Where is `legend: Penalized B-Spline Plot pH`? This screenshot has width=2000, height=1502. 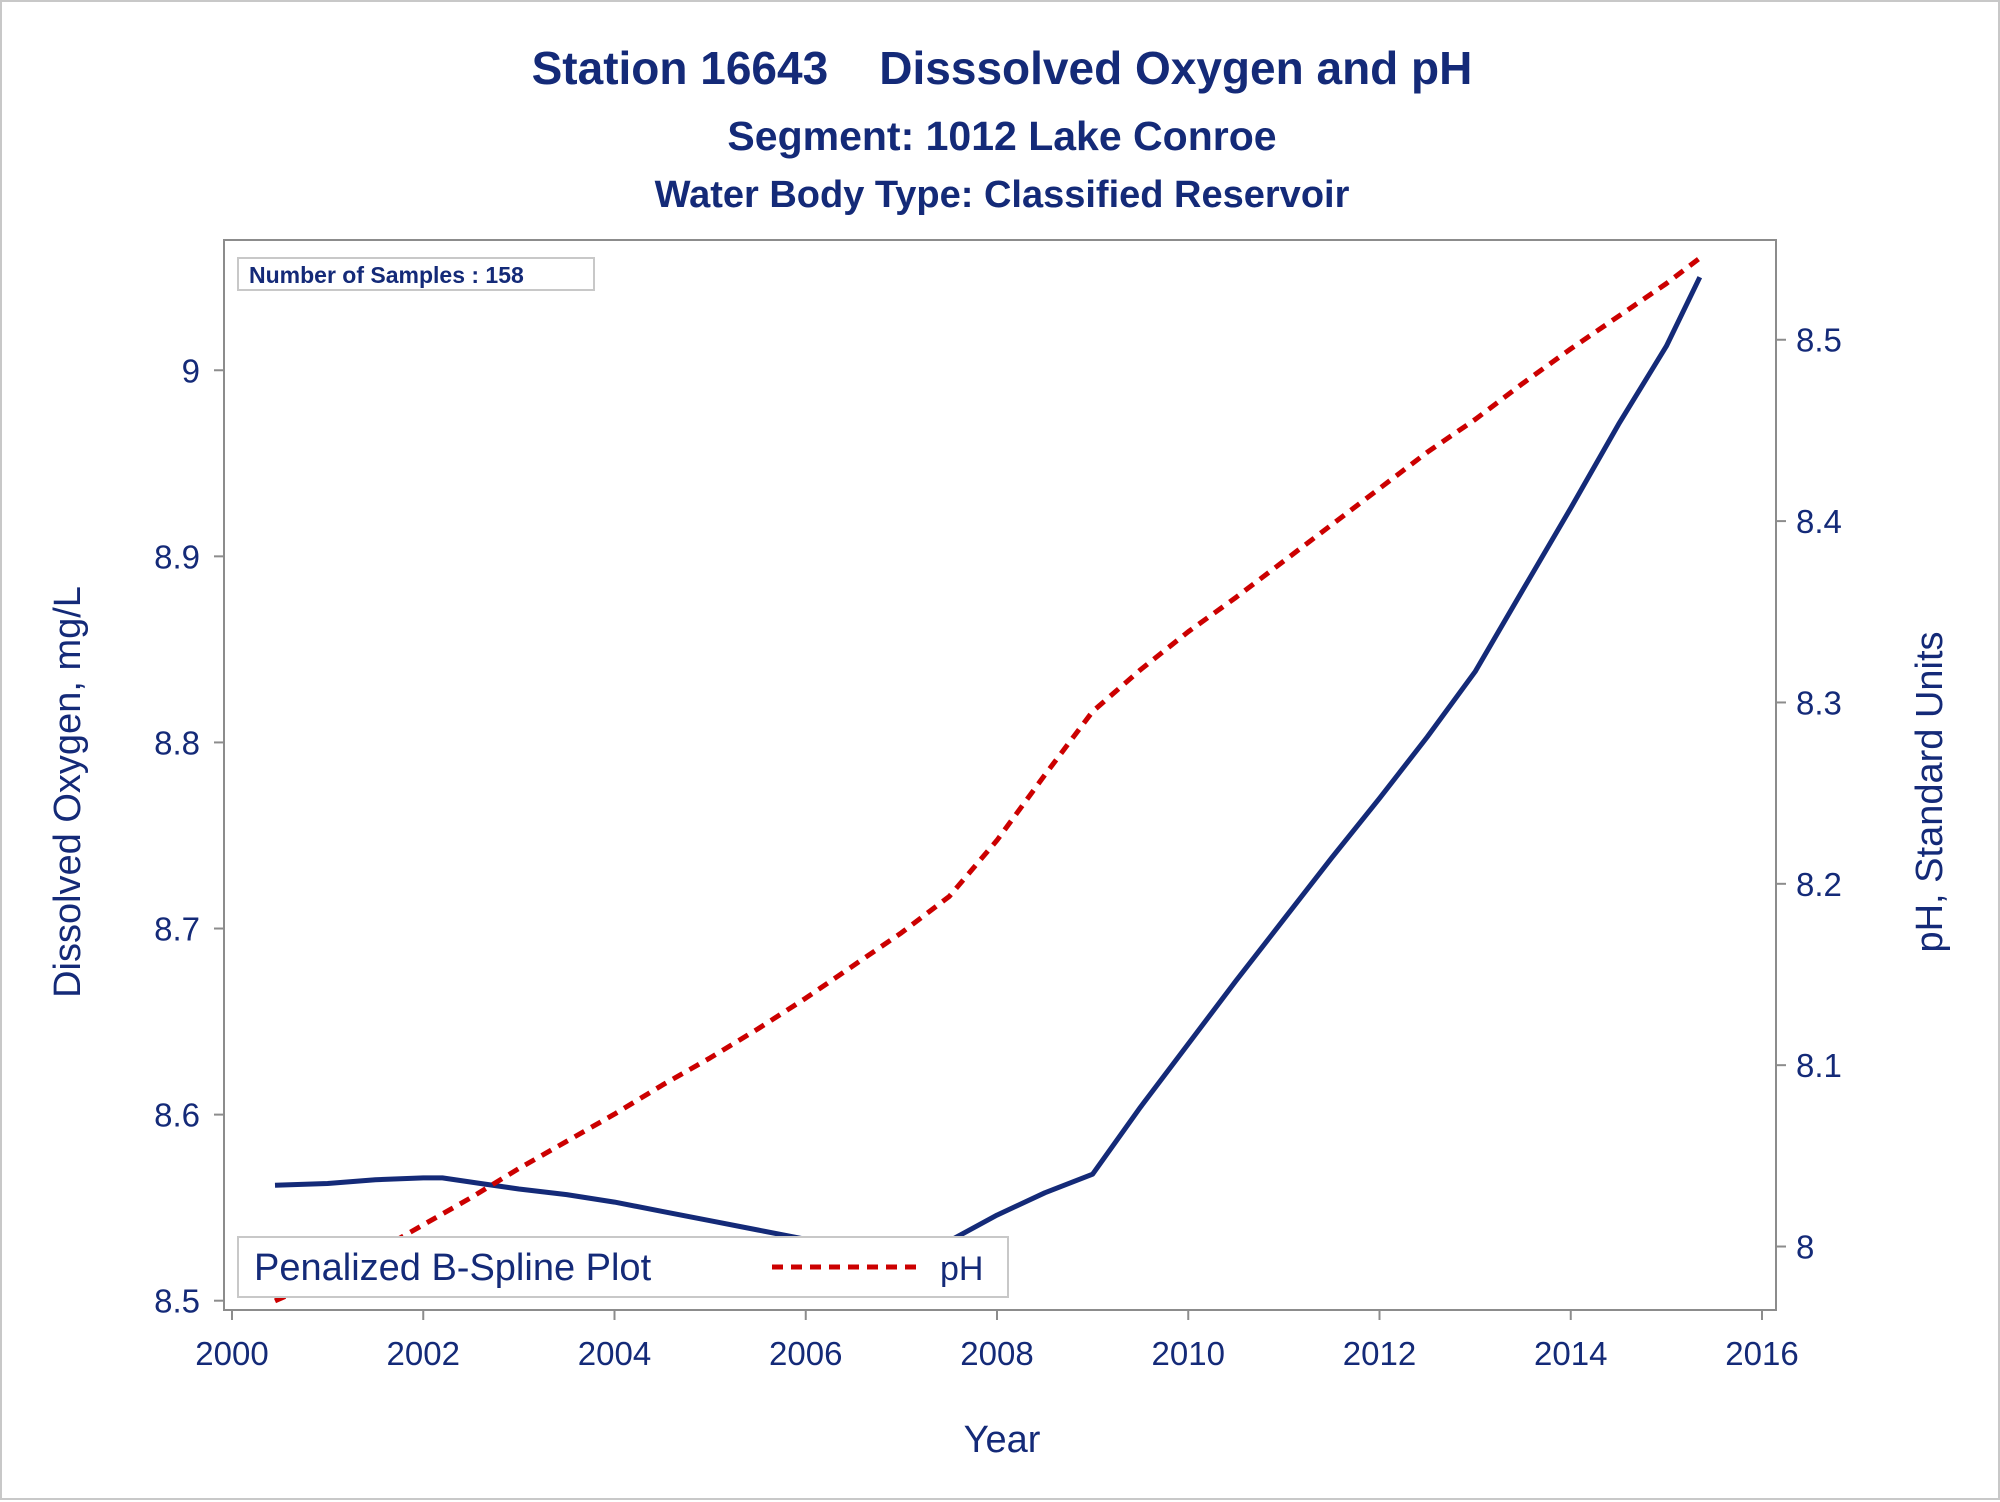 legend: Penalized B-Spline Plot pH is located at coordinates (623, 1267).